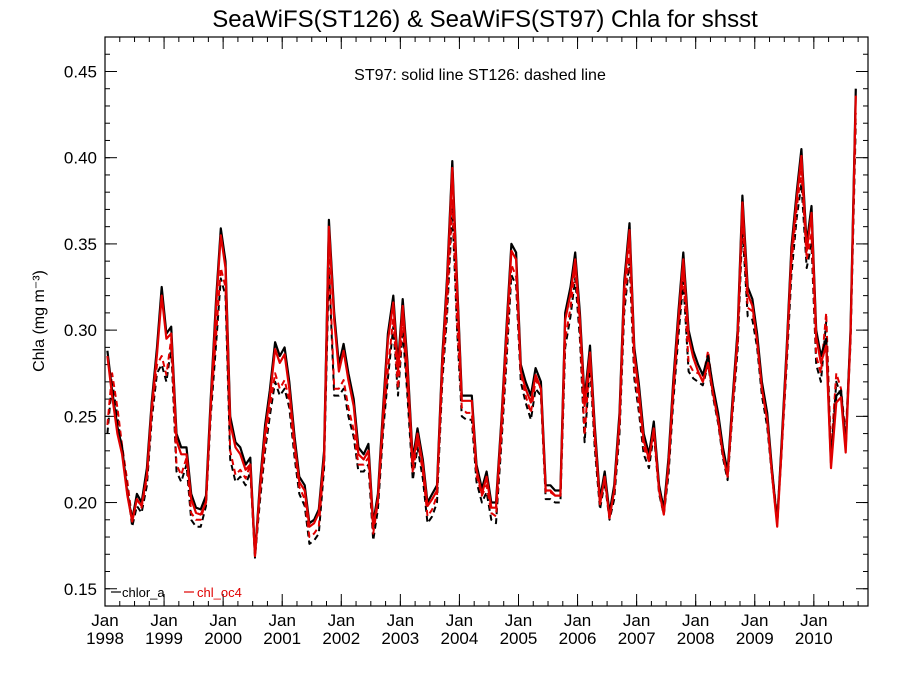  What do you see at coordinates (282, 638) in the screenshot?
I see `x-tick-year-label: 2001` at bounding box center [282, 638].